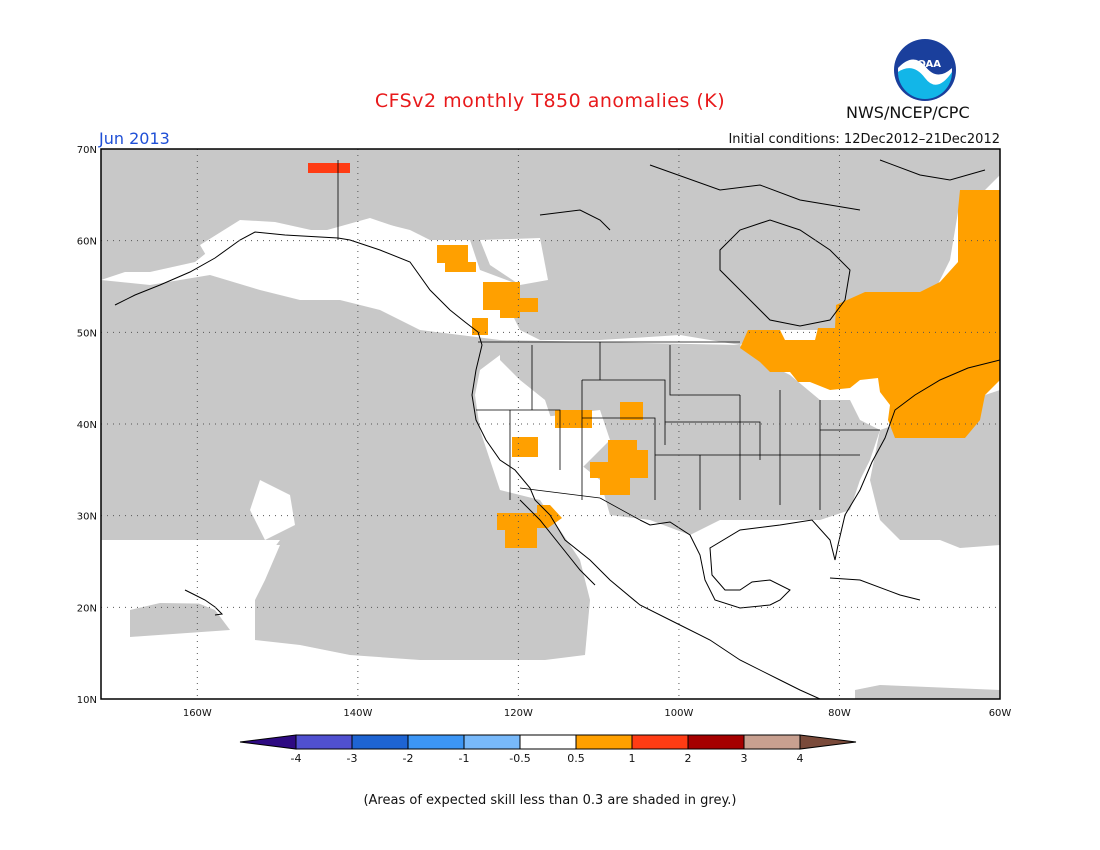 The image size is (1100, 850). Describe the element at coordinates (1000, 713) in the screenshot. I see `lon-tick-label: 60W` at that location.